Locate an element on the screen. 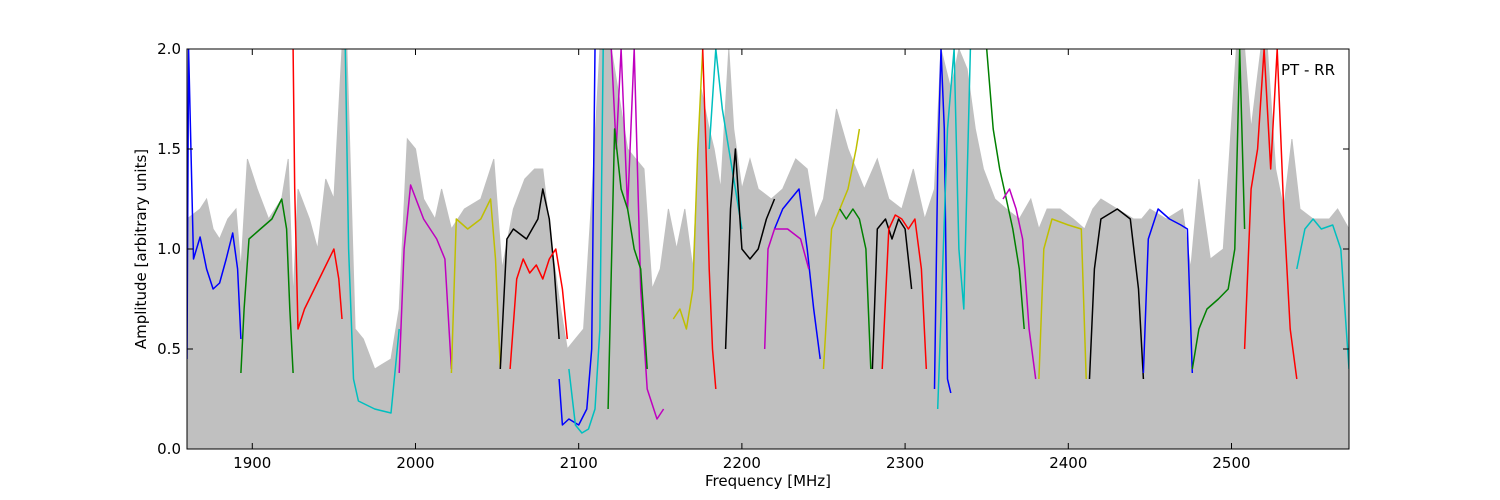 This screenshot has height=500, width=1500. y-tick-label: 1.5 is located at coordinates (169, 149).